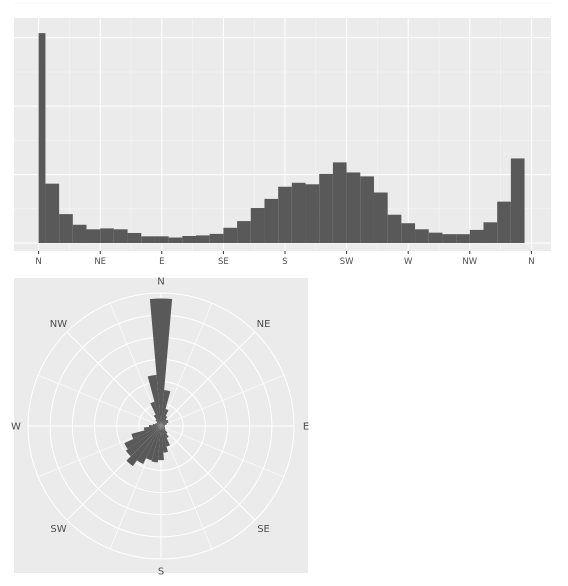 This screenshot has height=586, width=568. Describe the element at coordinates (160, 282) in the screenshot. I see `rose-direction-label: N` at that location.